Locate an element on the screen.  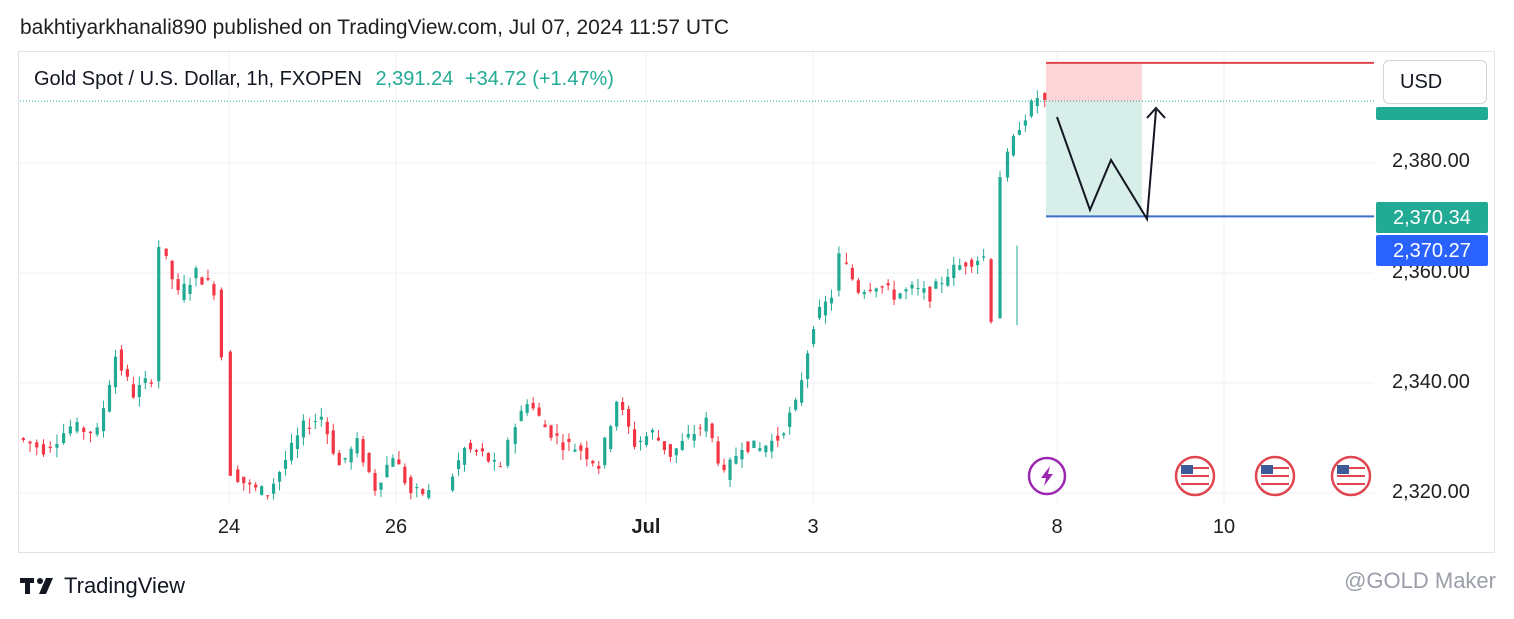
tradingview-logo: TradingView is located at coordinates (102, 586).